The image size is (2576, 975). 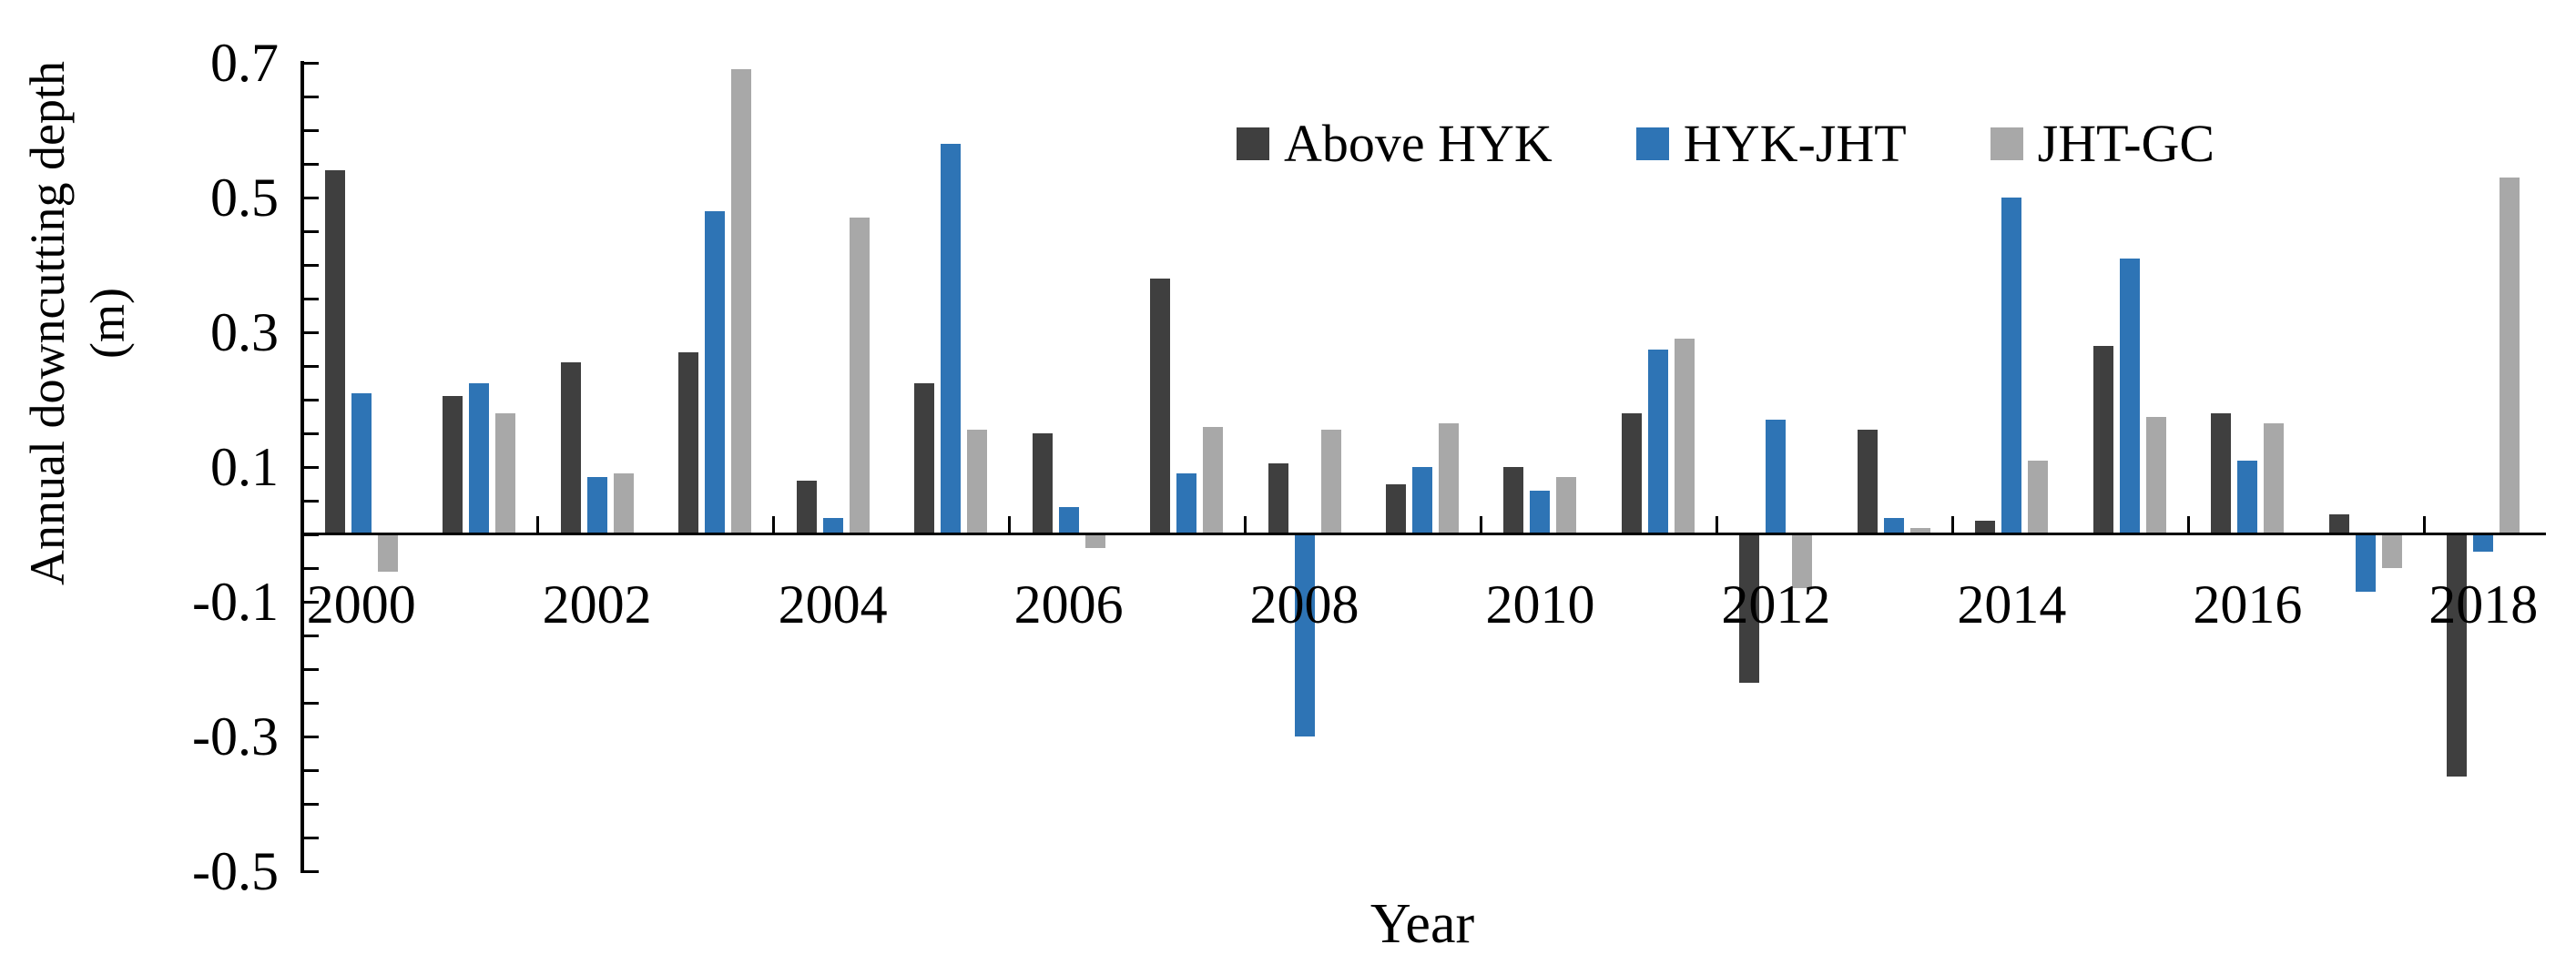 What do you see at coordinates (453, 465) in the screenshot?
I see `bar-above-hyk-2001` at bounding box center [453, 465].